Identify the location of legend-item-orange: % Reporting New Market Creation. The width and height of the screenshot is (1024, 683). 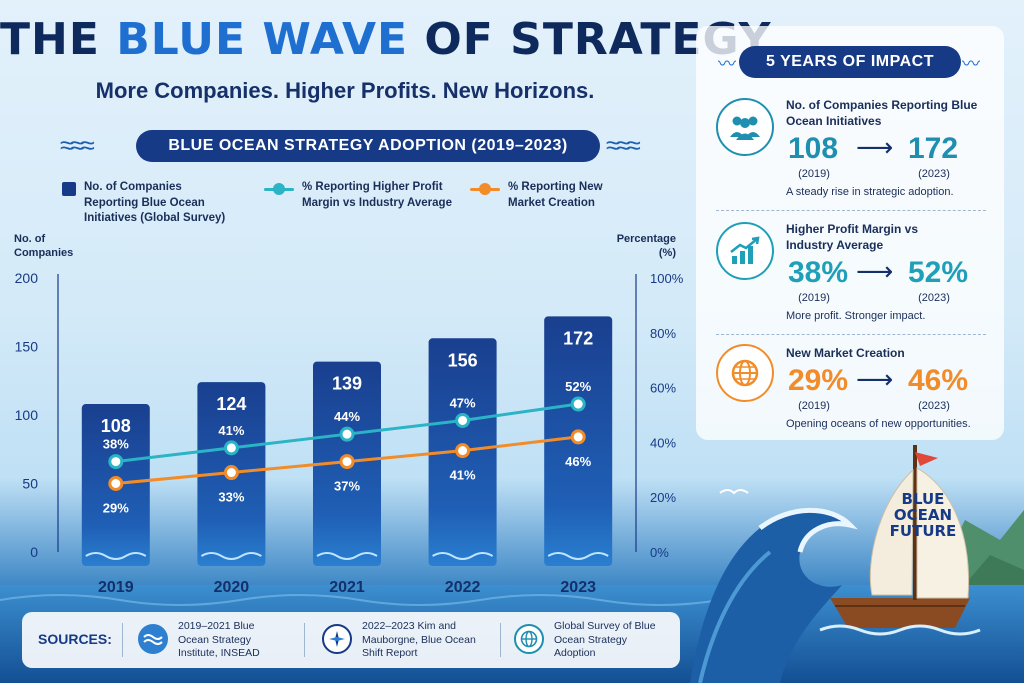
(555, 195).